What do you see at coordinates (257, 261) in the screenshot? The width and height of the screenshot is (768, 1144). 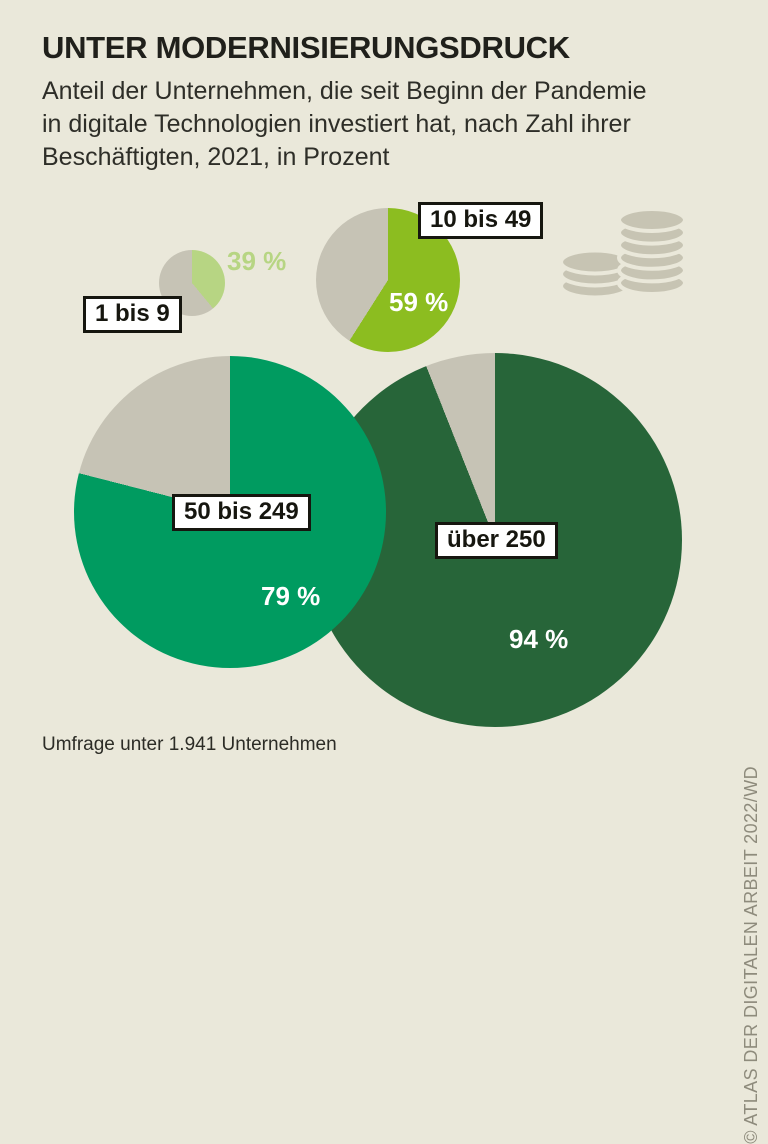 I see `pie-value-1-bis-9: 39 %` at bounding box center [257, 261].